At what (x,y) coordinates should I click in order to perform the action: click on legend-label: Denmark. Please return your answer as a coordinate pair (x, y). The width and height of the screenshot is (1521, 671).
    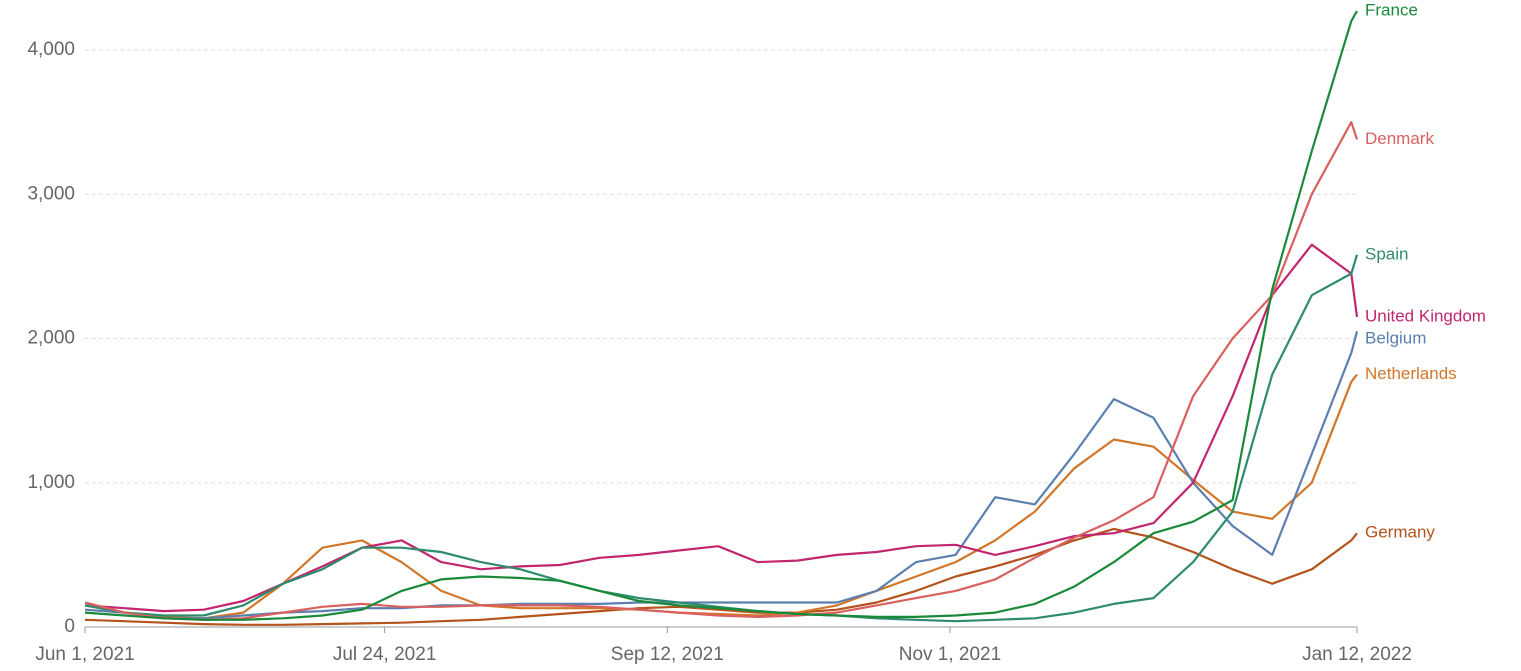
    Looking at the image, I should click on (1399, 138).